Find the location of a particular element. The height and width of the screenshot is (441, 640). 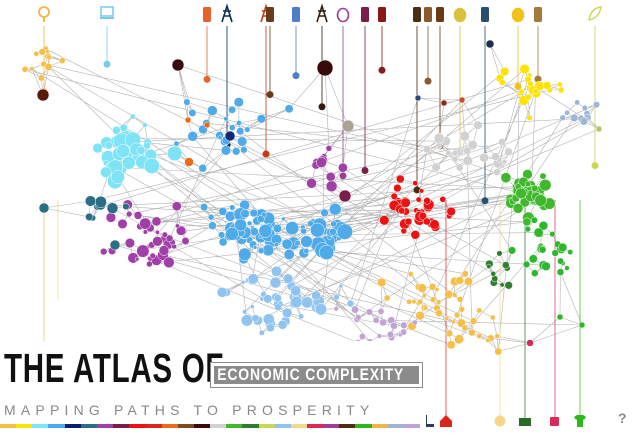

oil-barrel-icon is located at coordinates (417, 14).